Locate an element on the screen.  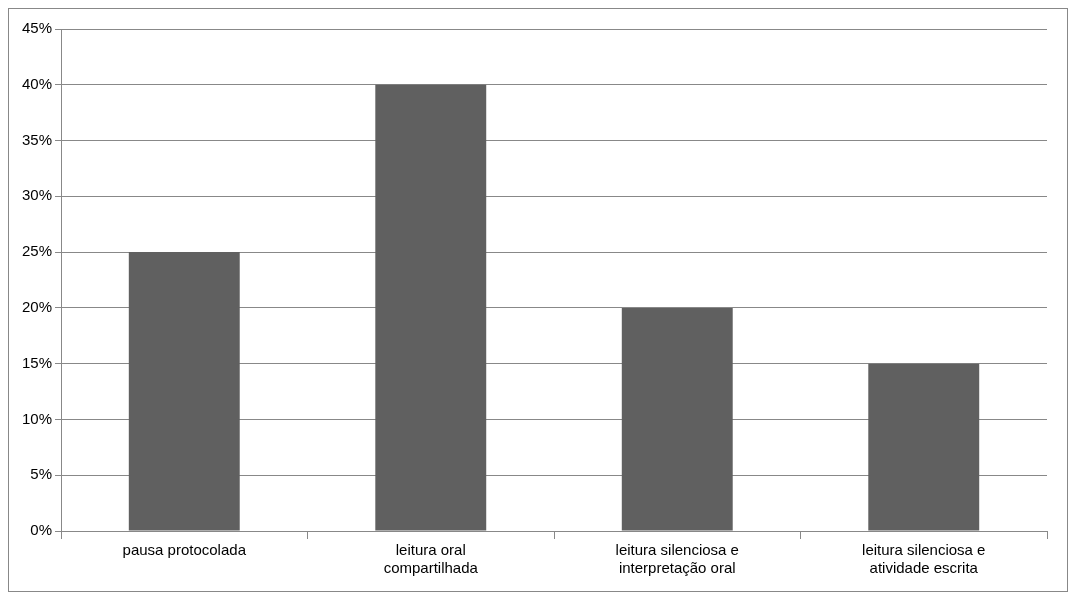
y-tick-label: 35% is located at coordinates (37, 139).